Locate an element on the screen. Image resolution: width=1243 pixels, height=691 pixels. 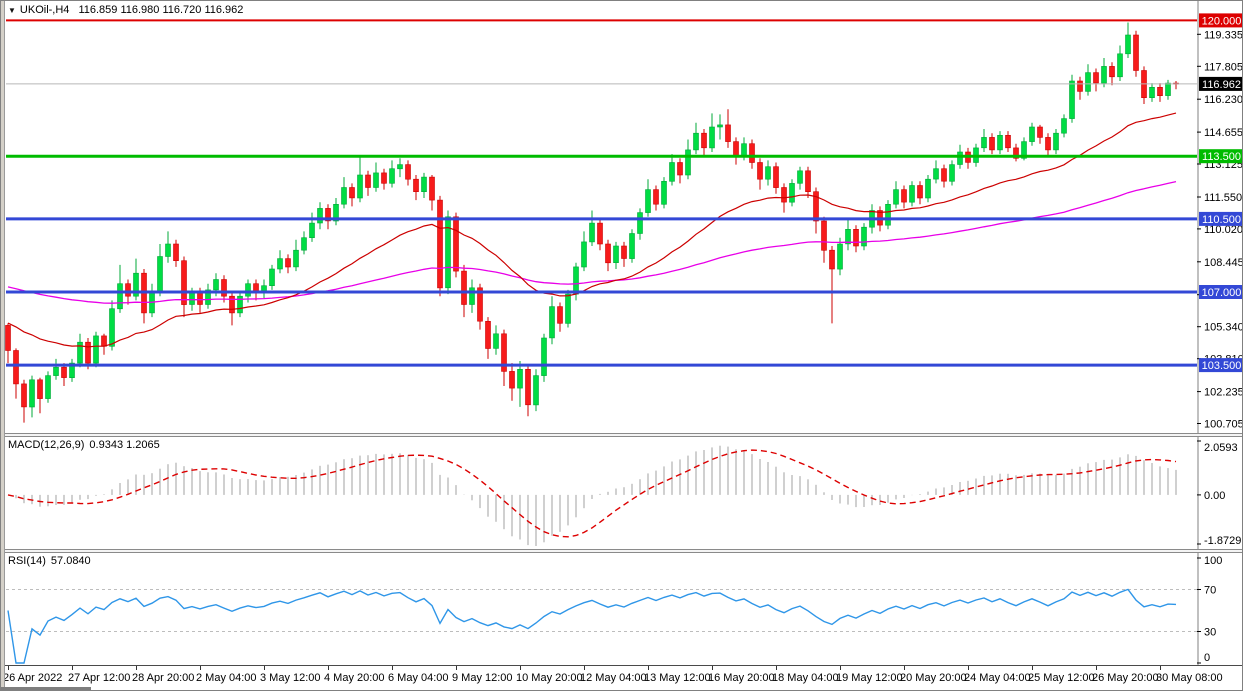
time-label: 13 May 12:00 is located at coordinates (677, 678).